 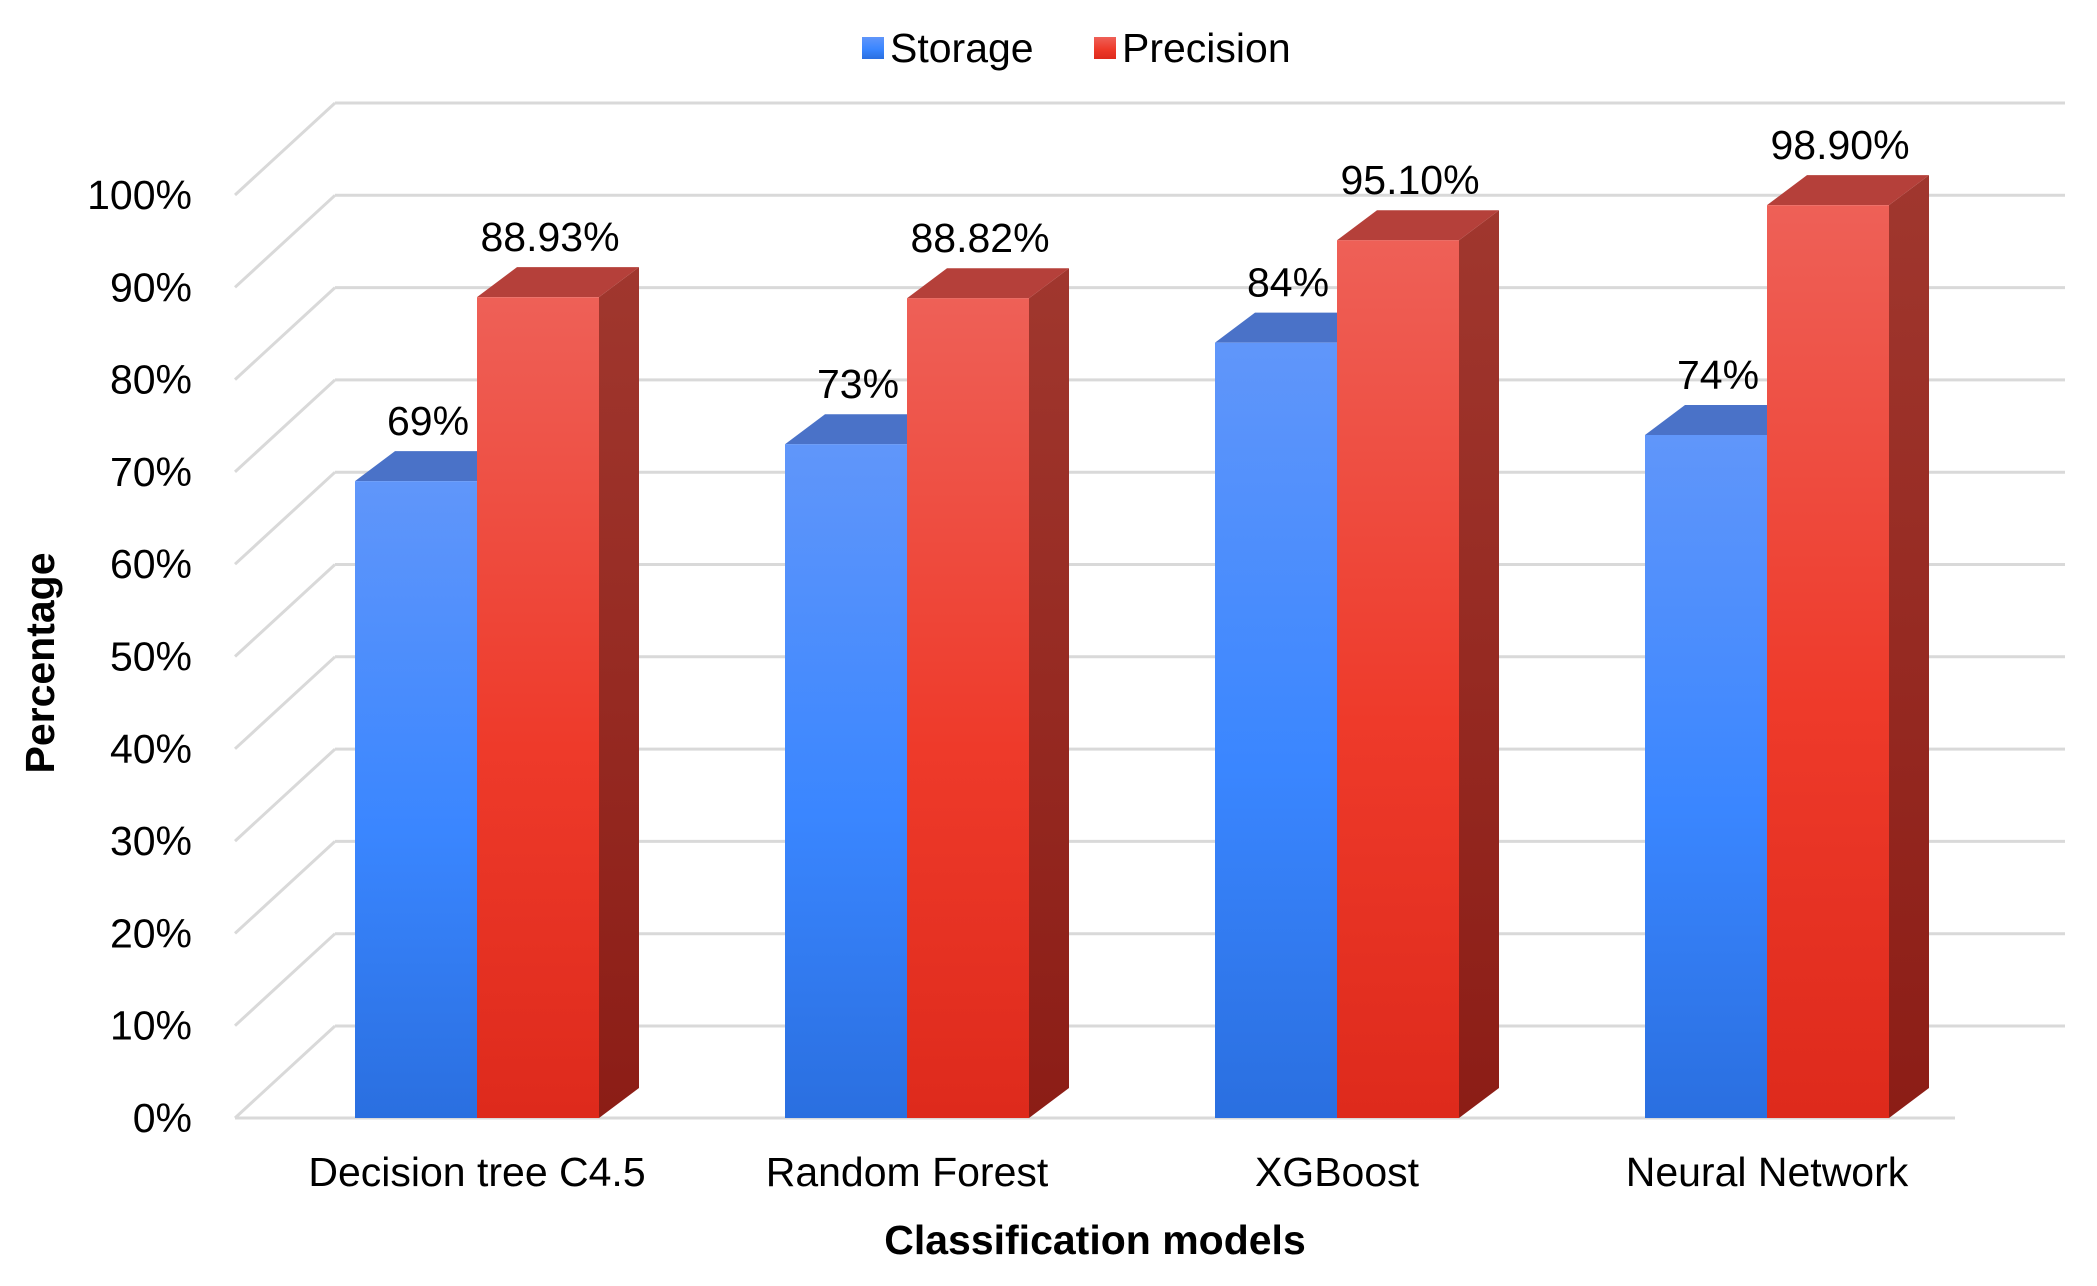 I want to click on x-tick-label: Decision tree C4.5, so click(x=476, y=1172).